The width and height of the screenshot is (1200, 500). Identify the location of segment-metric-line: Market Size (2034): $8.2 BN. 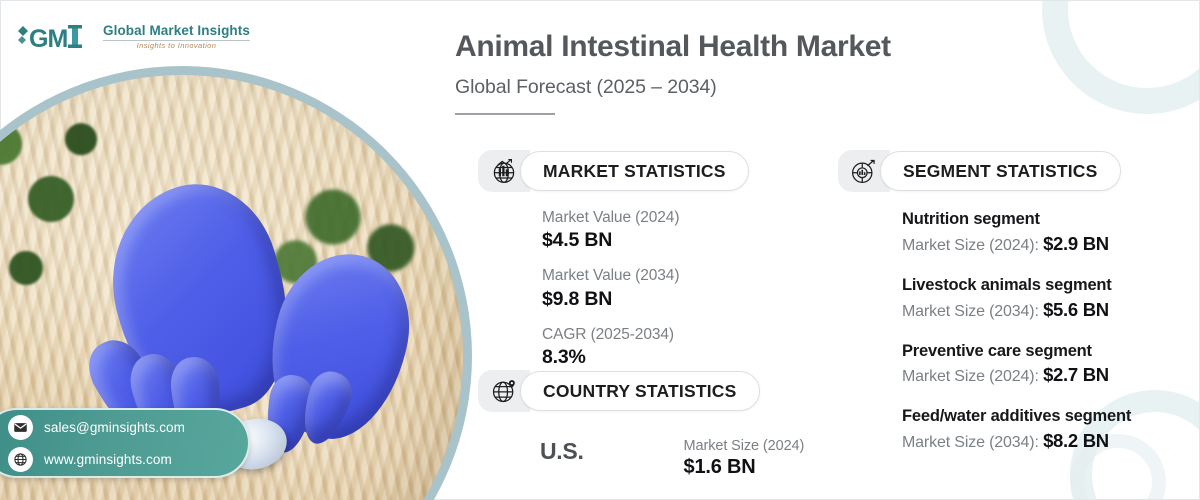
(1016, 441).